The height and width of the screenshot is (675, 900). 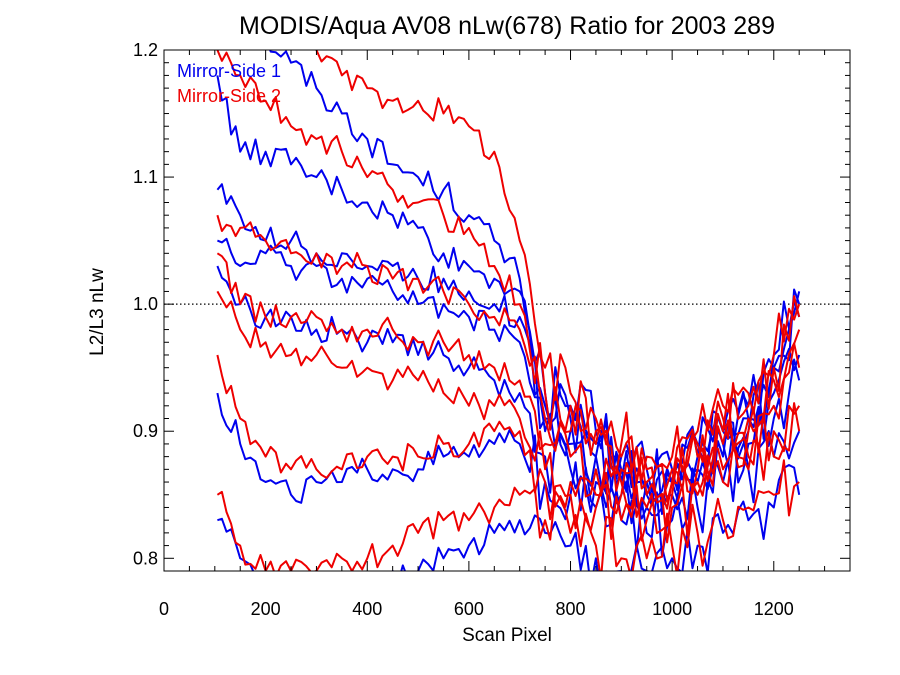 I want to click on x-tick-label: 800, so click(x=570, y=609).